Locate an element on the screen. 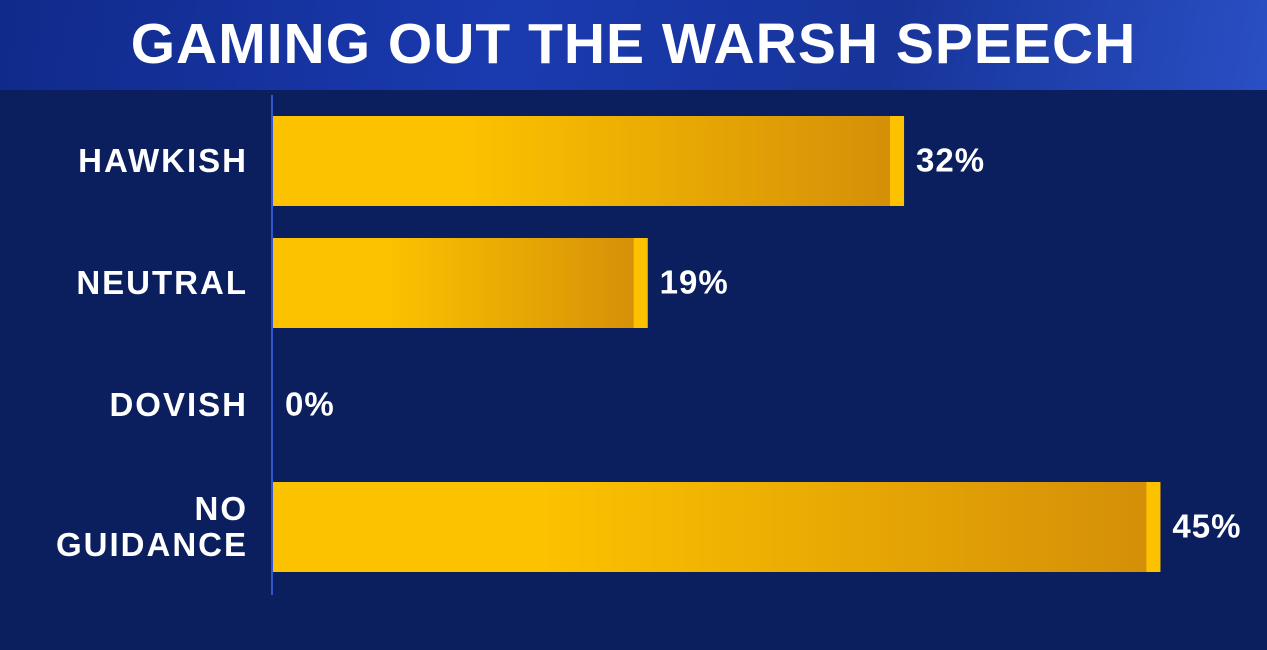 This screenshot has height=650, width=1267. category-label-box: NEUTRAL is located at coordinates (162, 283).